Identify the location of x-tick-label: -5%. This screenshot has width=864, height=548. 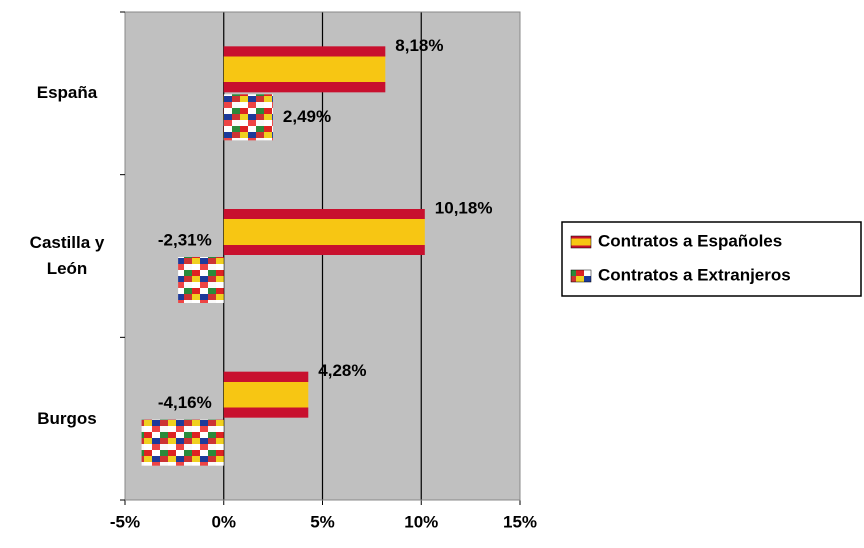
(125, 521).